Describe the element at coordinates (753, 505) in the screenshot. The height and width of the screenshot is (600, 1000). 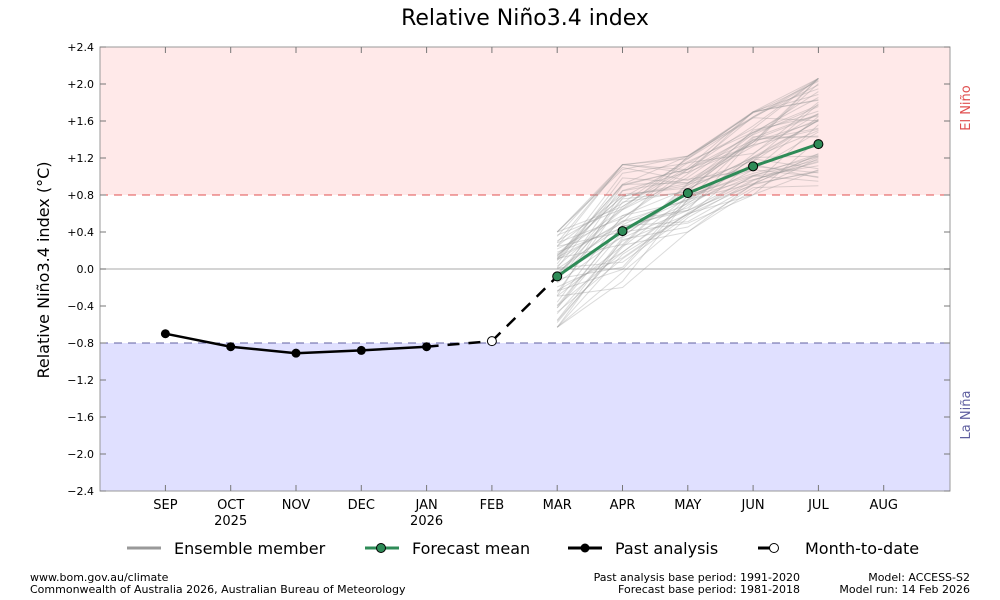
I see `x-tick-label: JUN` at that location.